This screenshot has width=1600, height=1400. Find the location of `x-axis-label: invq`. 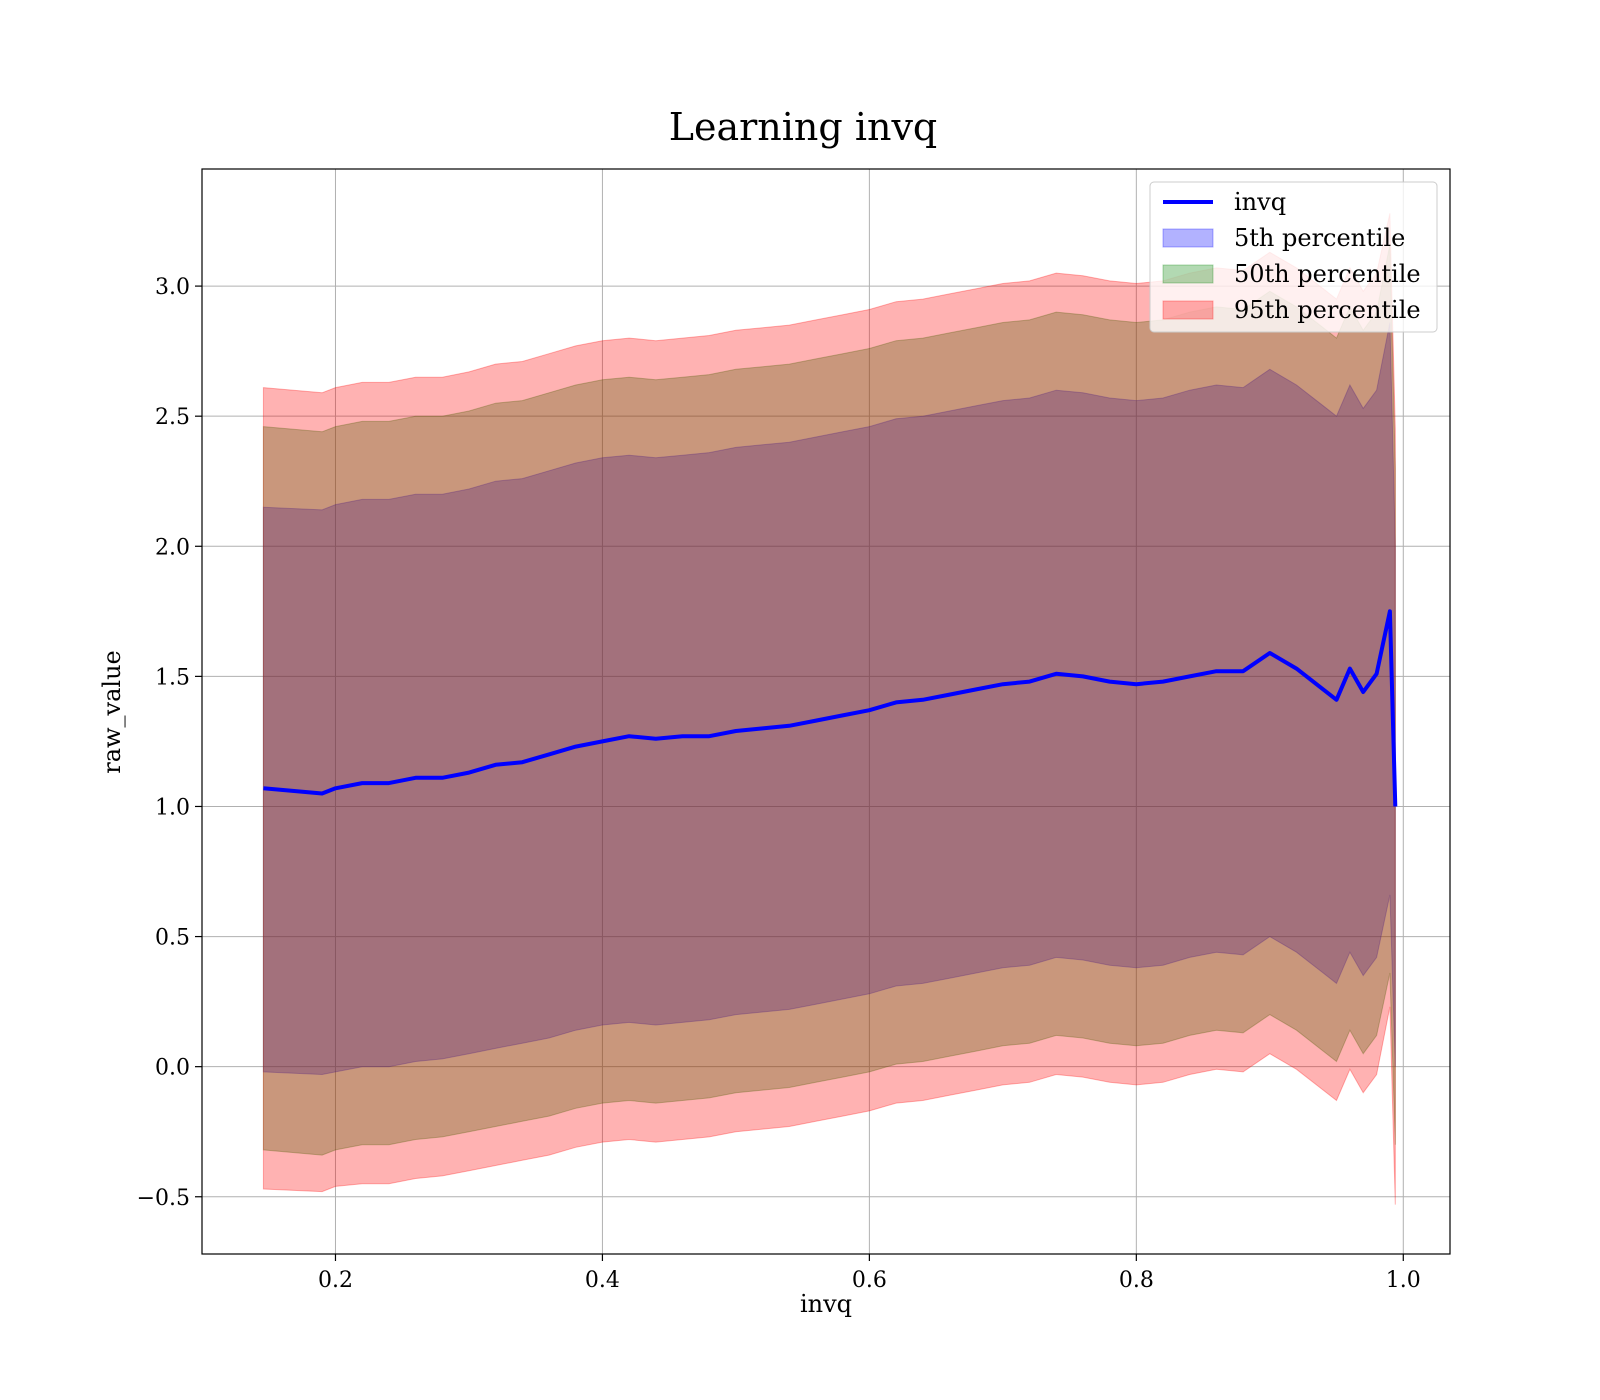

x-axis-label: invq is located at coordinates (826, 1304).